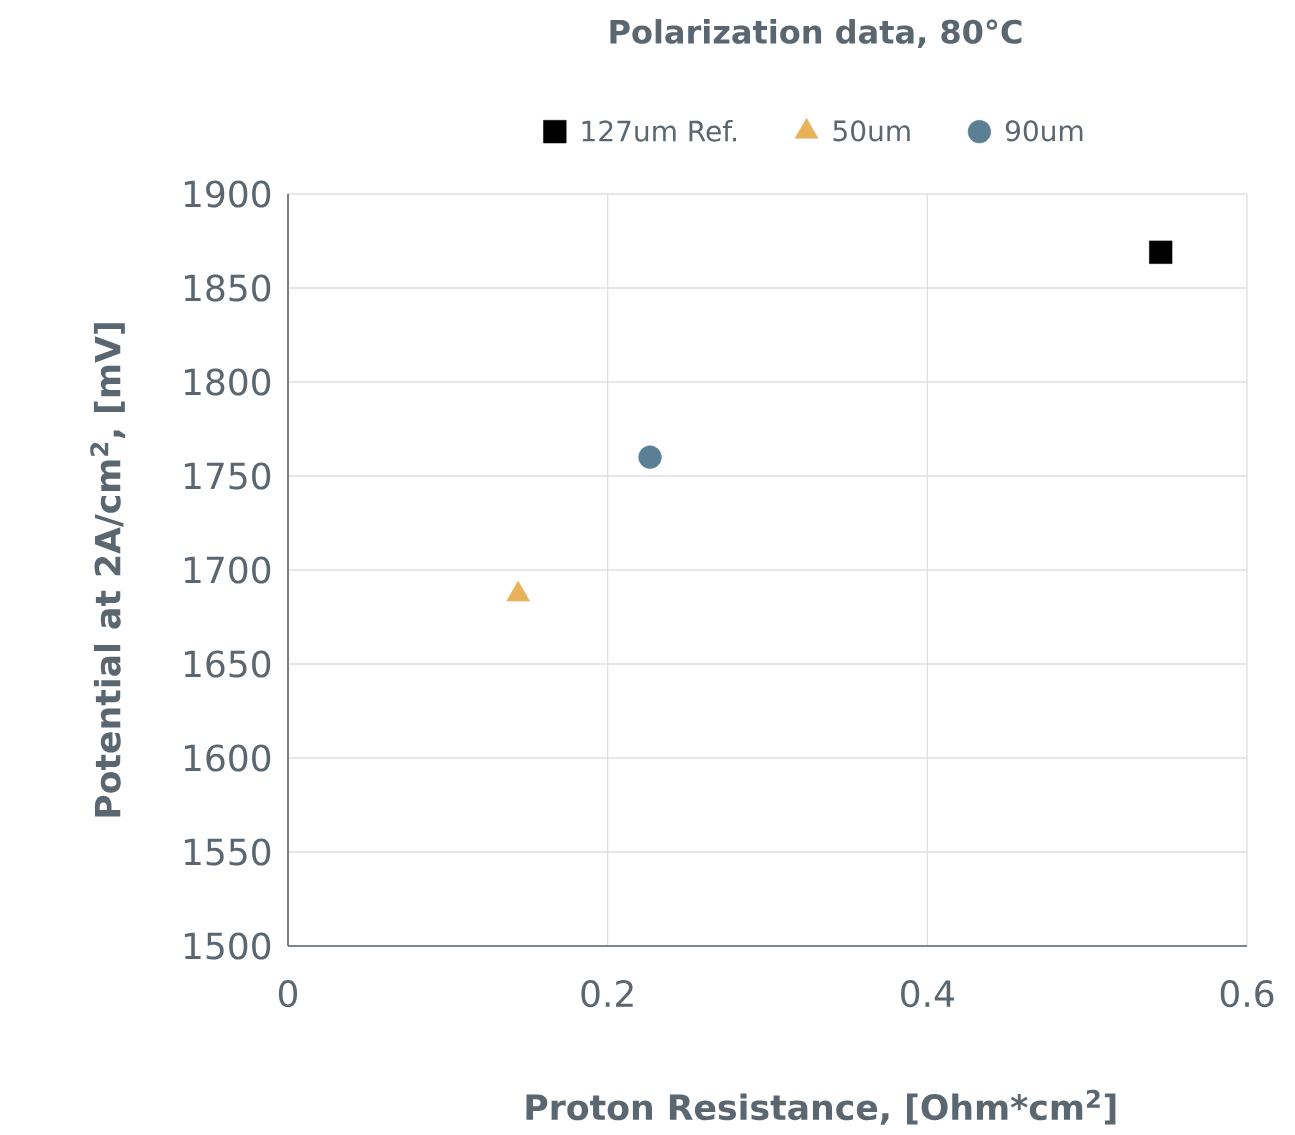 The width and height of the screenshot is (1295, 1135). Describe the element at coordinates (227, 382) in the screenshot. I see `y-tick-label: 1800` at that location.